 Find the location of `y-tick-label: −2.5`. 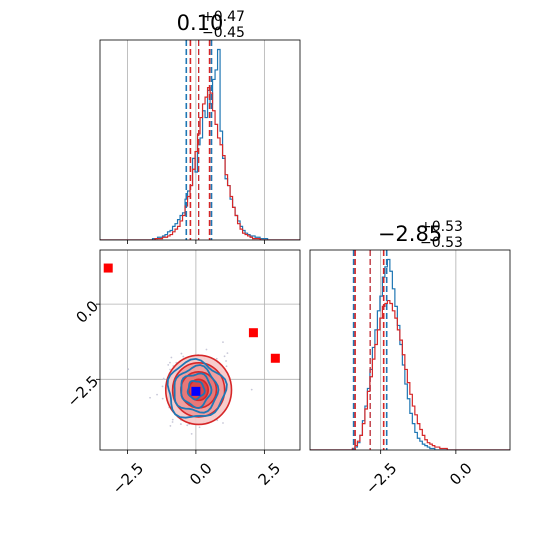

y-tick-label: −2.5 is located at coordinates (83, 391).